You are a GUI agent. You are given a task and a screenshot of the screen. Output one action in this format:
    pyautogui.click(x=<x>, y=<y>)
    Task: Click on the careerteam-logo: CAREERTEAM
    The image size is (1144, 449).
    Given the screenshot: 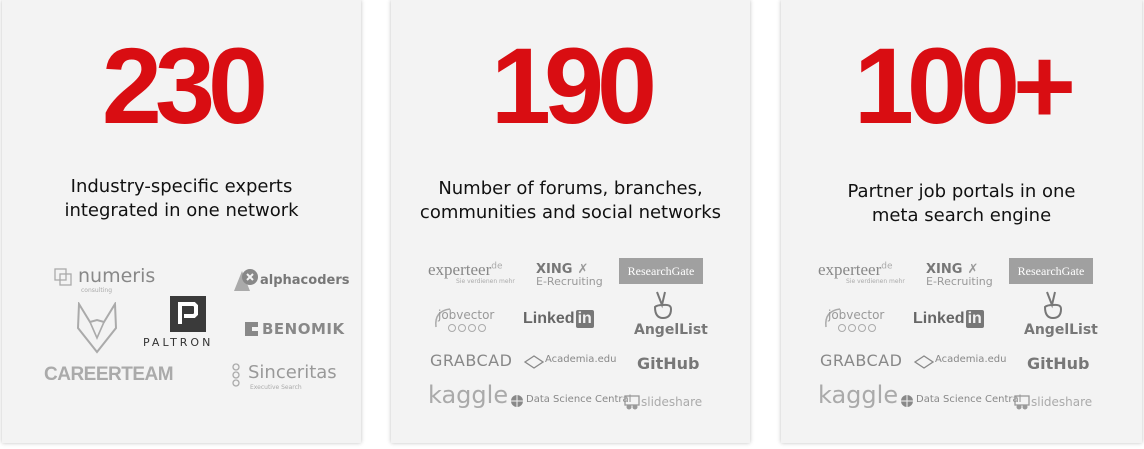 What is the action you would take?
    pyautogui.click(x=109, y=374)
    